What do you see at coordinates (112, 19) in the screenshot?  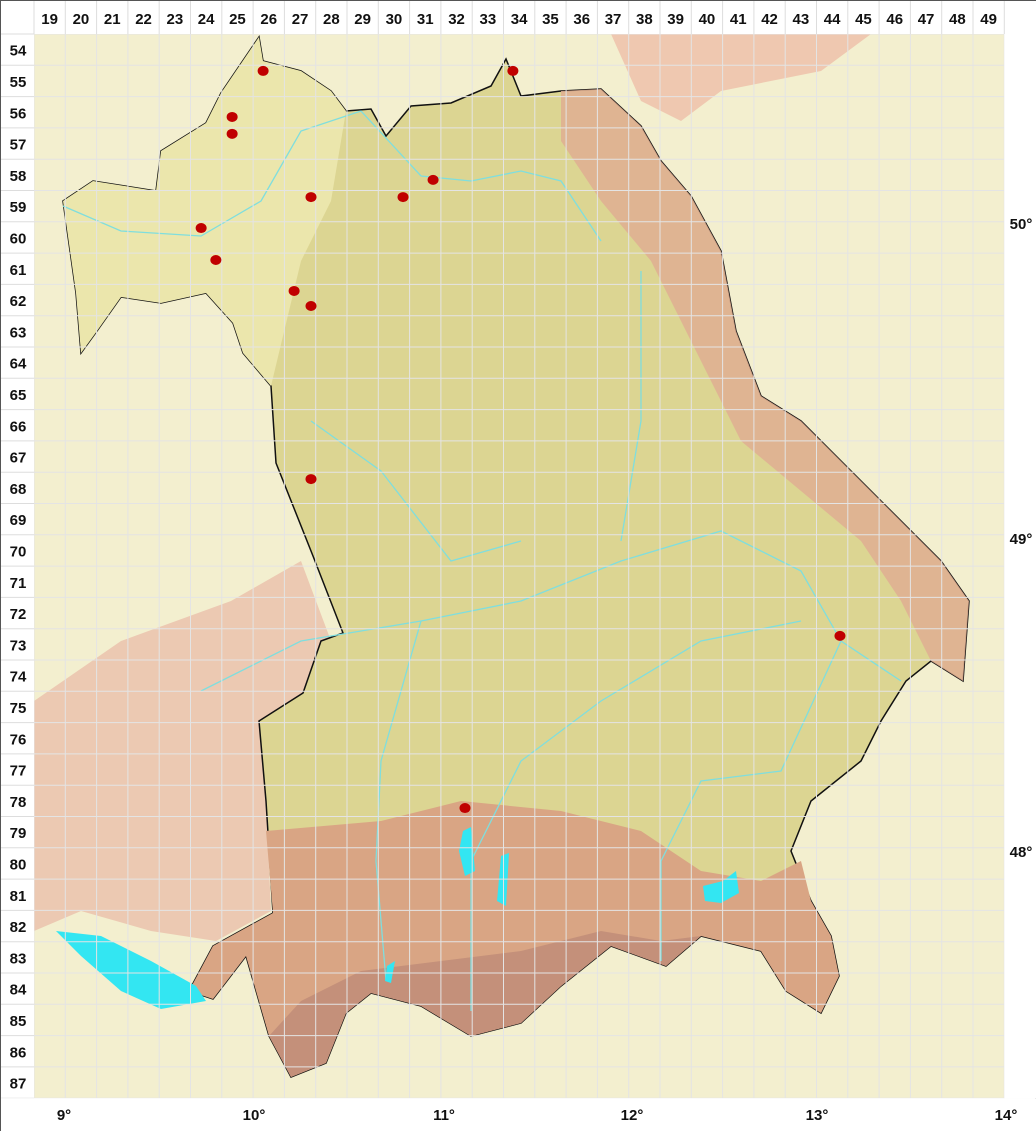 I see `grid-column-label: 21` at bounding box center [112, 19].